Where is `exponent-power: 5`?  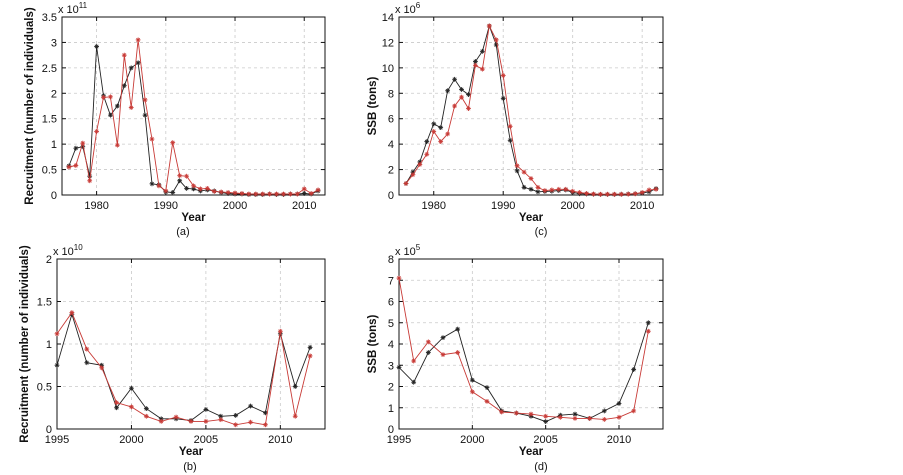
exponent-power: 5 is located at coordinates (418, 247).